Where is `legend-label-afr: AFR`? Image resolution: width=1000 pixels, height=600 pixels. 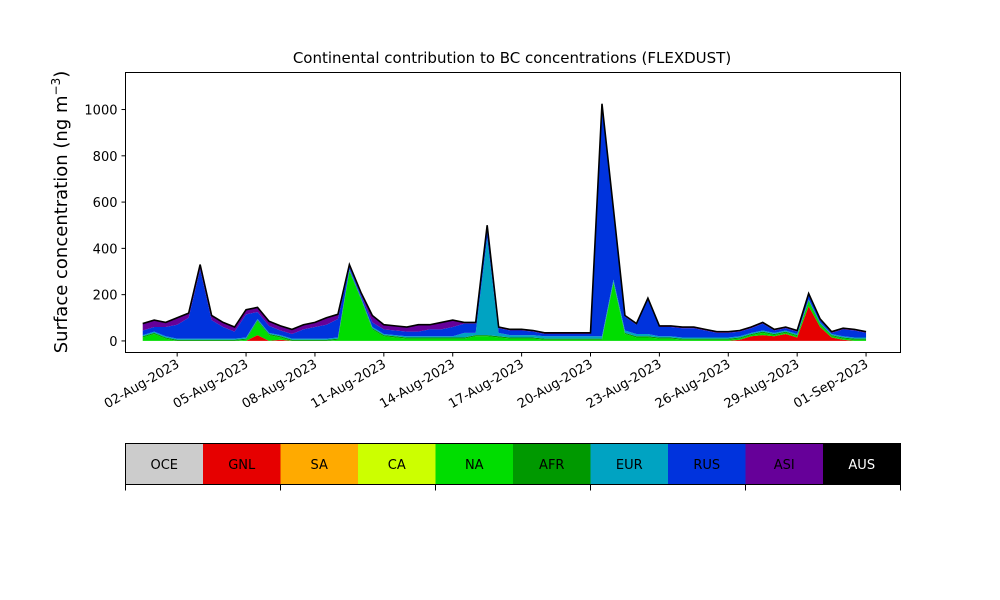
legend-label-afr: AFR is located at coordinates (551, 465).